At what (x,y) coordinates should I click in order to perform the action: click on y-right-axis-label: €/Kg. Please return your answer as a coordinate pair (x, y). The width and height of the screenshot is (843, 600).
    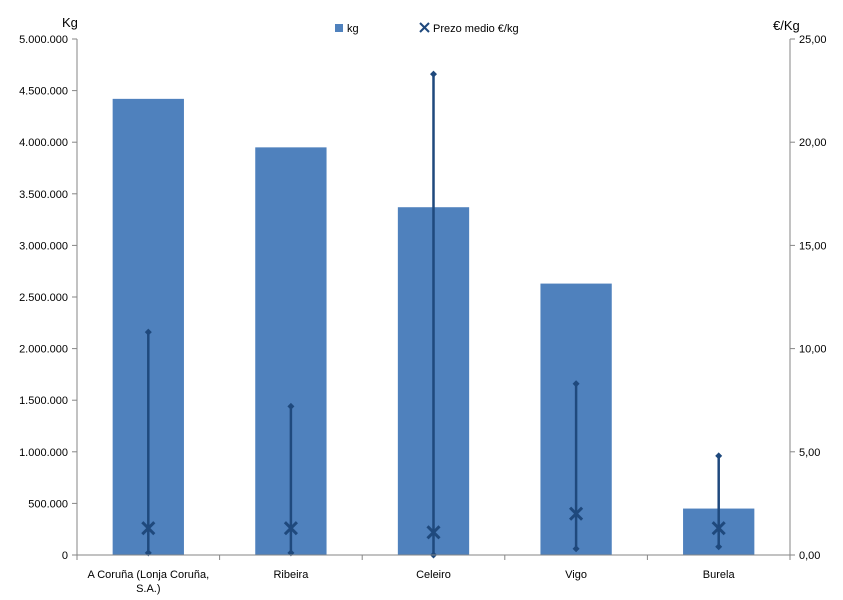
    Looking at the image, I should click on (786, 25).